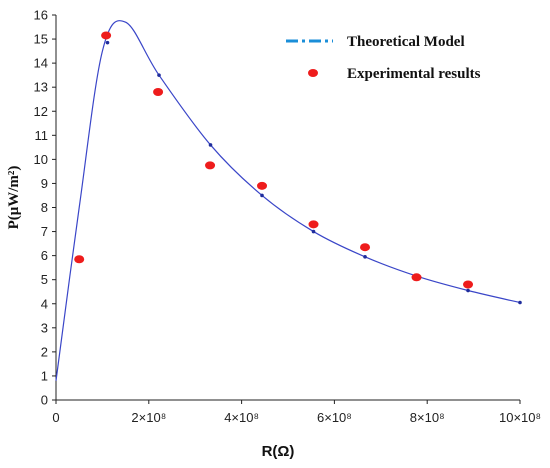 This screenshot has width=550, height=468. What do you see at coordinates (278, 451) in the screenshot?
I see `x-axis-title: R(Ω)` at bounding box center [278, 451].